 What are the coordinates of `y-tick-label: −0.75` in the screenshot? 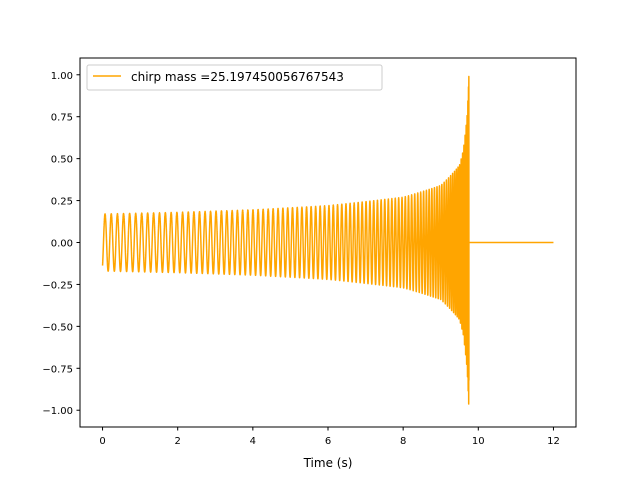 It's located at (57, 369).